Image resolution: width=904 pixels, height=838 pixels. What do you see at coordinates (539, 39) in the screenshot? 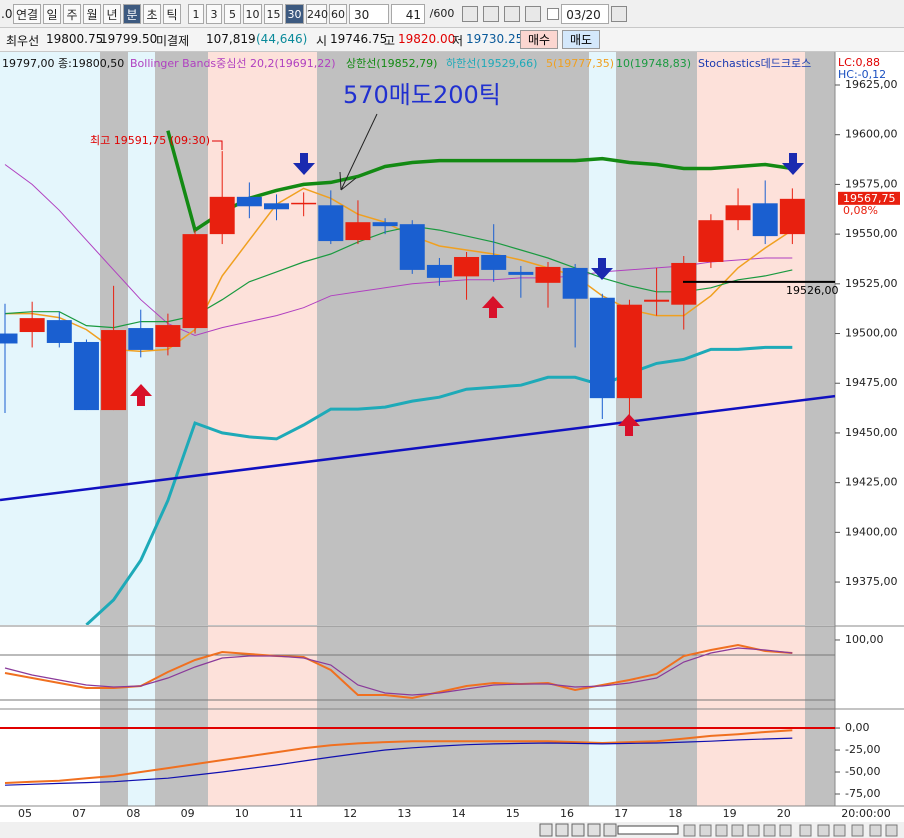
I see `buy-button: 매수` at bounding box center [539, 39].